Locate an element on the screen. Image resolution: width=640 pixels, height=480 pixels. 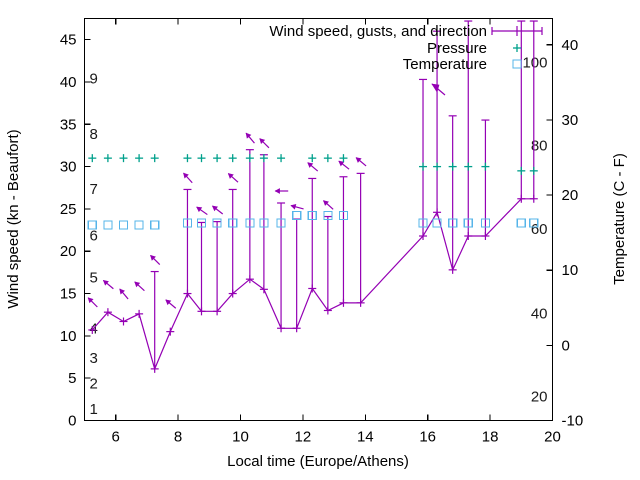
y-axis-left: 0 5 10 15 20 25 30 35 40 45 is located at coordinates (75, 231).